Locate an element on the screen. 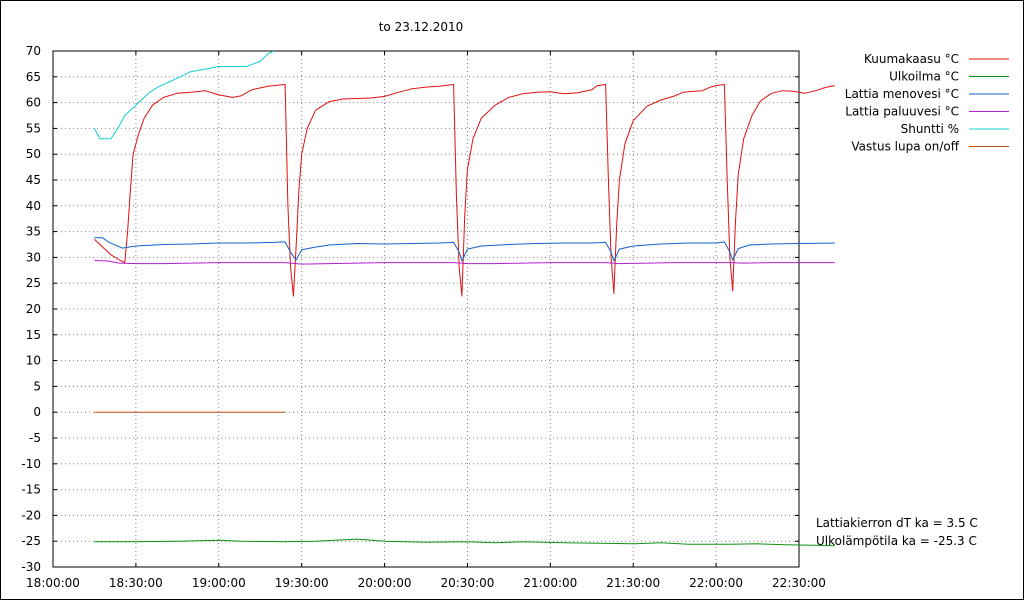 This screenshot has width=1024, height=600. y-tick-label: 0 is located at coordinates (37, 412).